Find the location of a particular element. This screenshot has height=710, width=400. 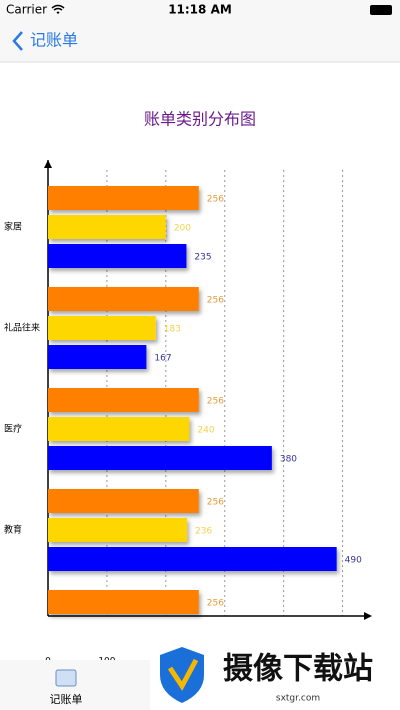

value-label: 236 is located at coordinates (203, 532).